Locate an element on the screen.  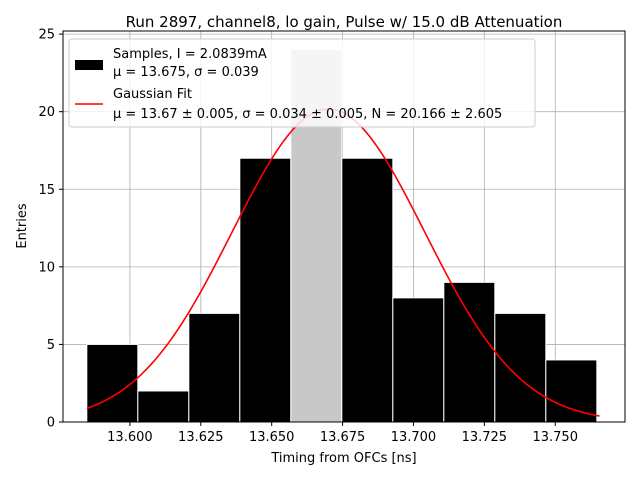
legend-samples-swatch is located at coordinates (89, 65).